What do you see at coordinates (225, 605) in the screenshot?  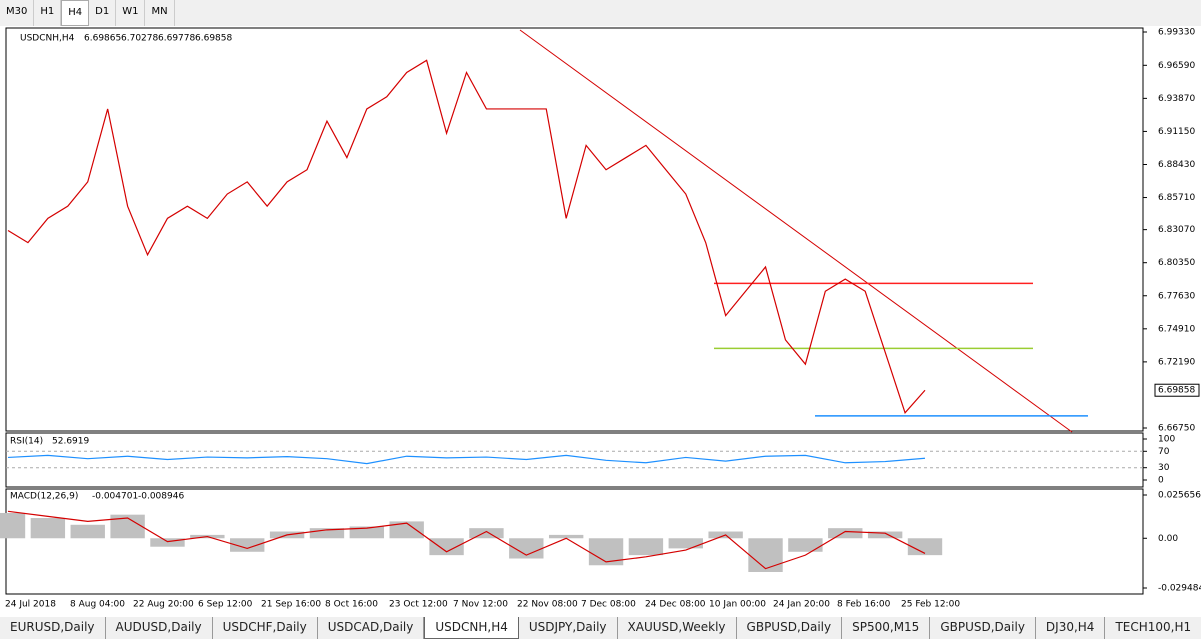 I see `x-tick-label: 6 Sep 12:00` at bounding box center [225, 605].